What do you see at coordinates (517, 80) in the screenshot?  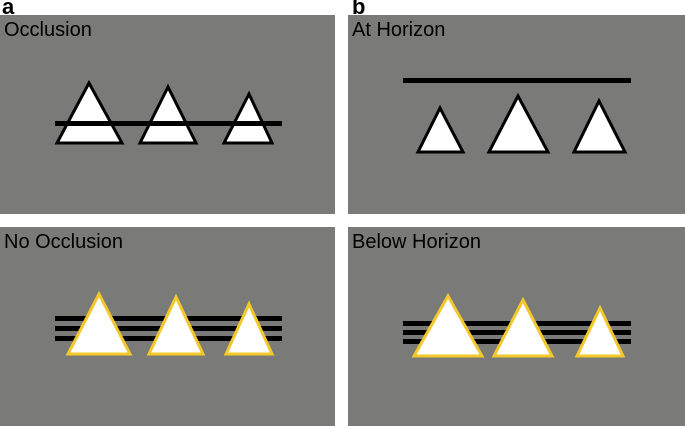 I see `horizon-line` at bounding box center [517, 80].